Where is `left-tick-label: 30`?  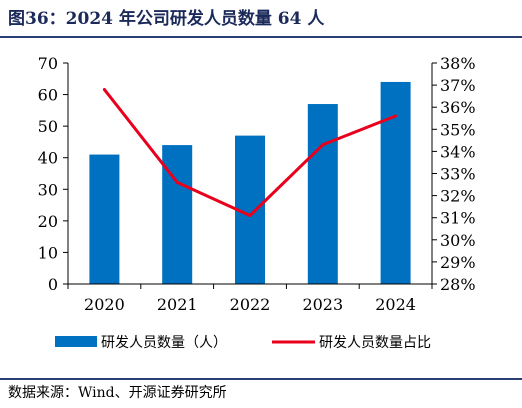
left-tick-label: 30 is located at coordinates (48, 189).